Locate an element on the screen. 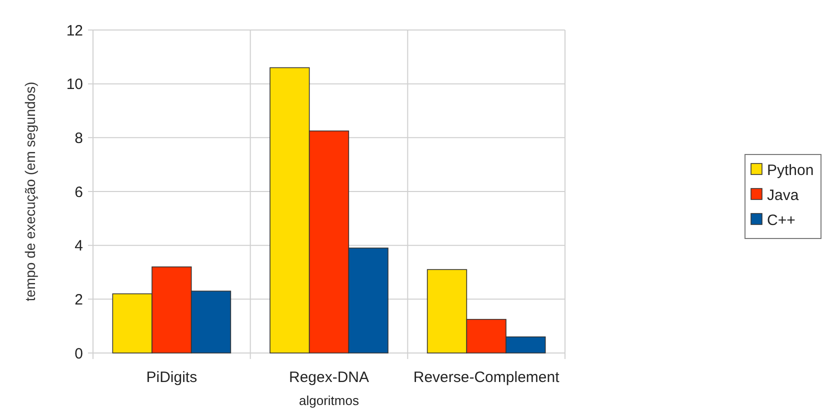 The height and width of the screenshot is (412, 831). legend-label: C++ is located at coordinates (781, 220).